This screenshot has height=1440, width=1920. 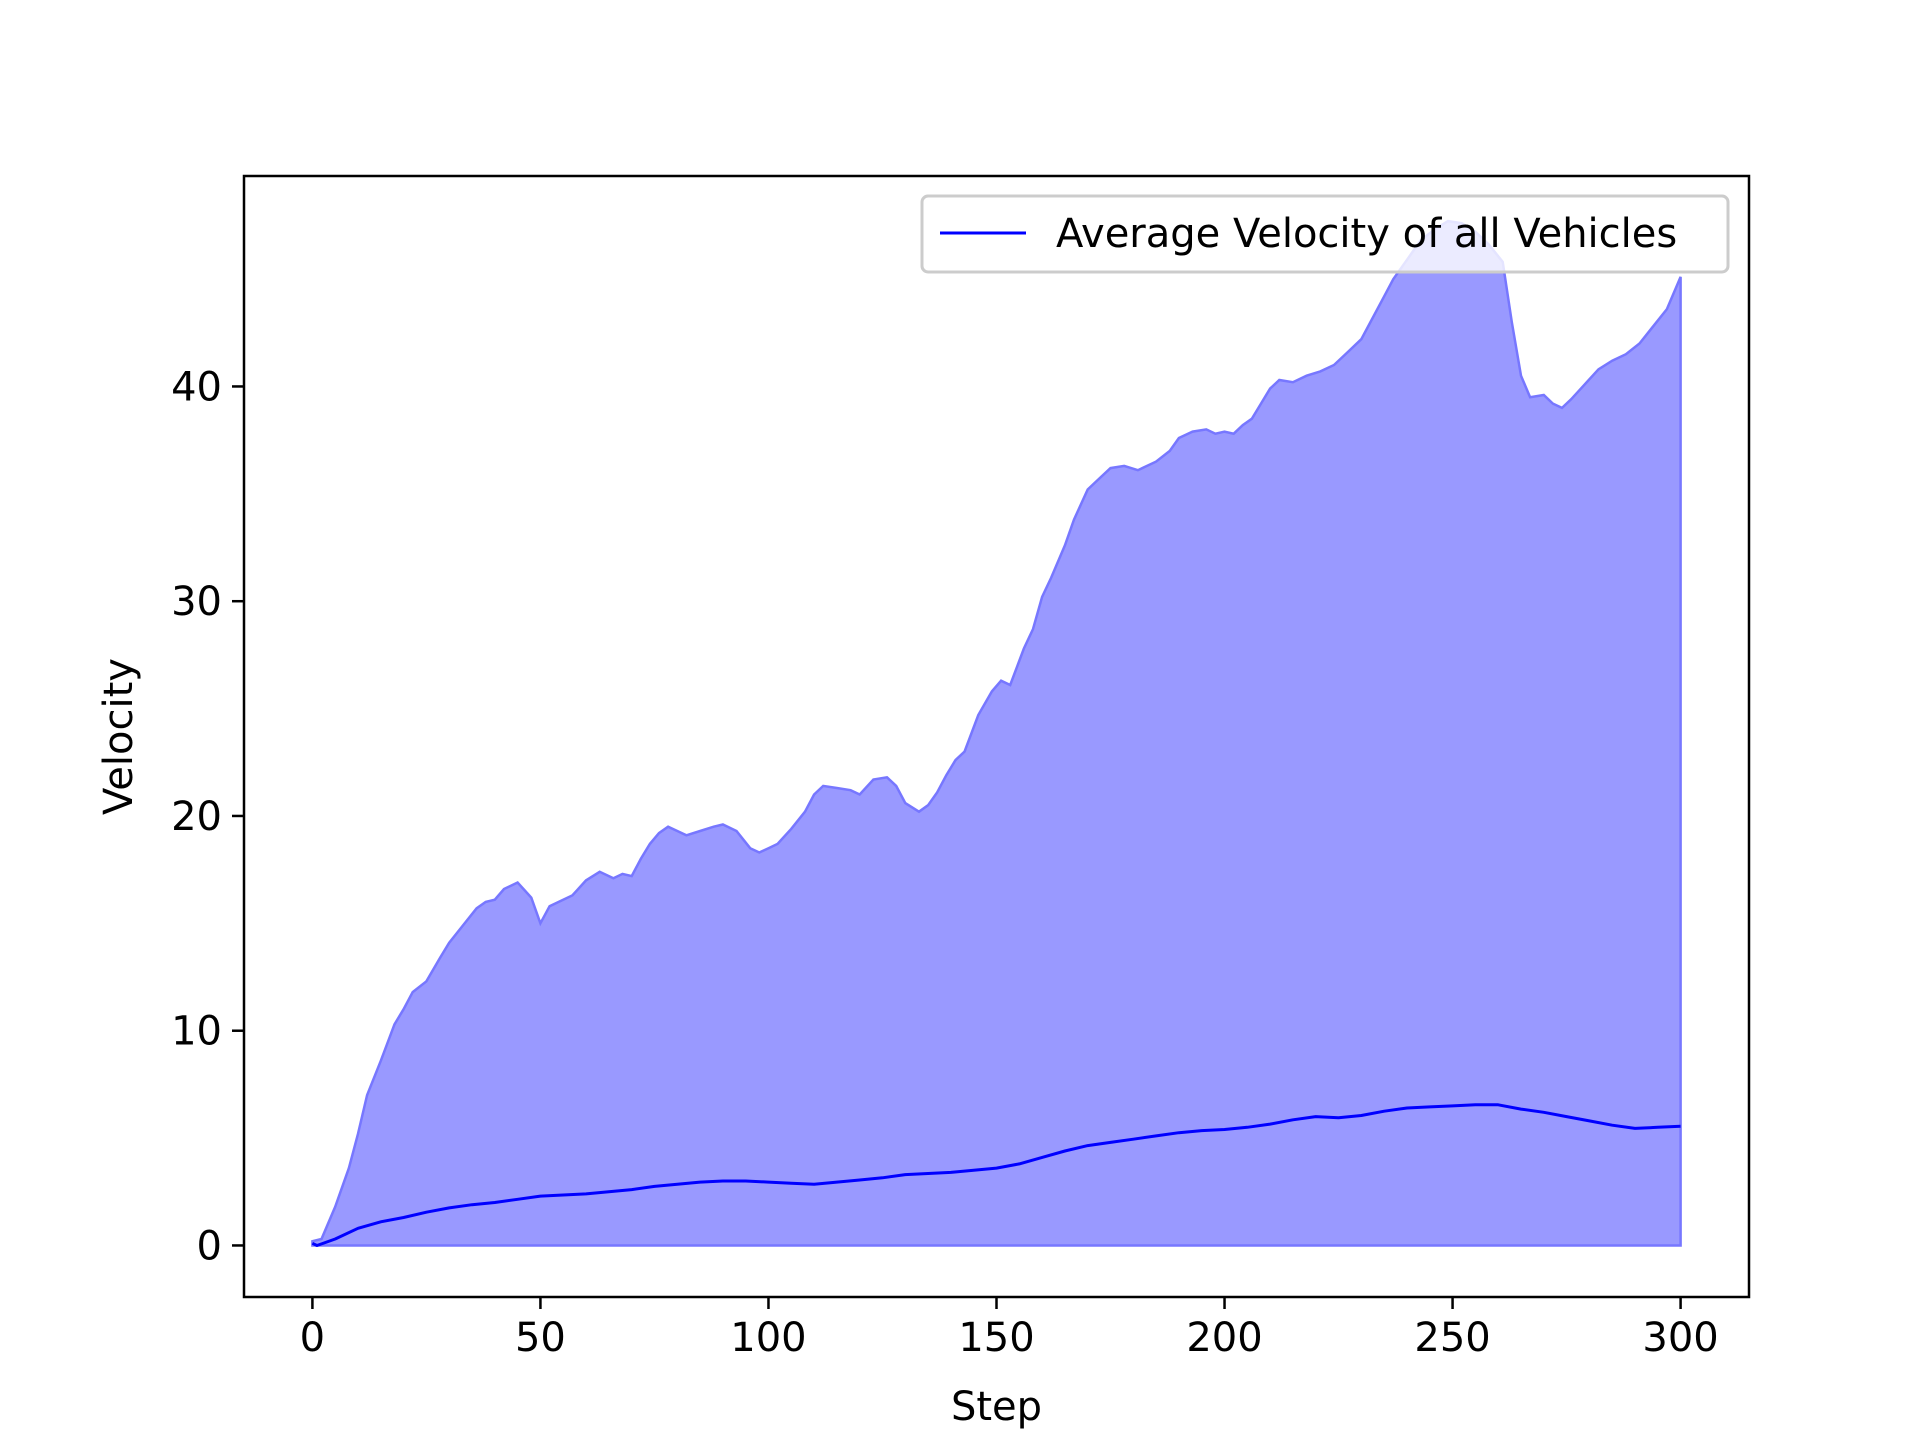 I want to click on x-tick-label-0: 0, so click(x=312, y=1338).